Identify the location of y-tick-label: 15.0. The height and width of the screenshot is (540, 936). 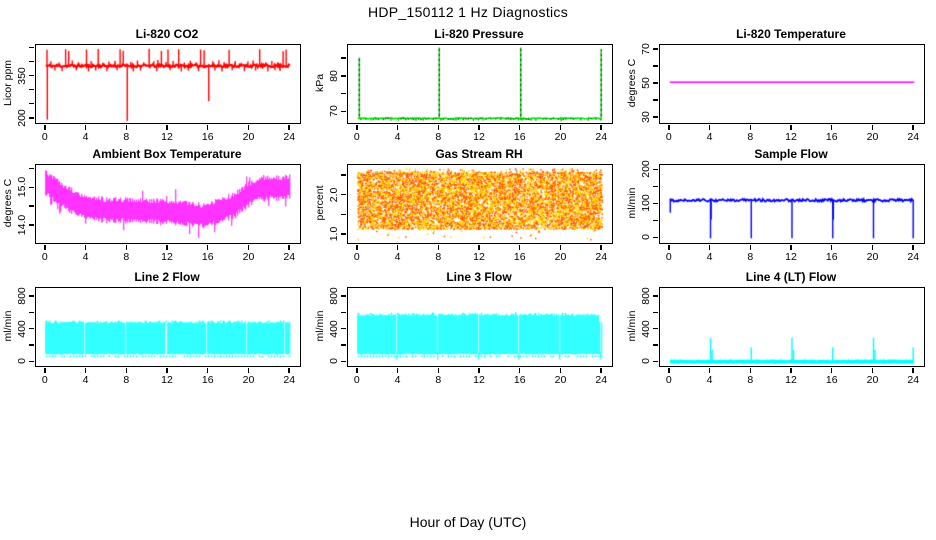
(22, 187).